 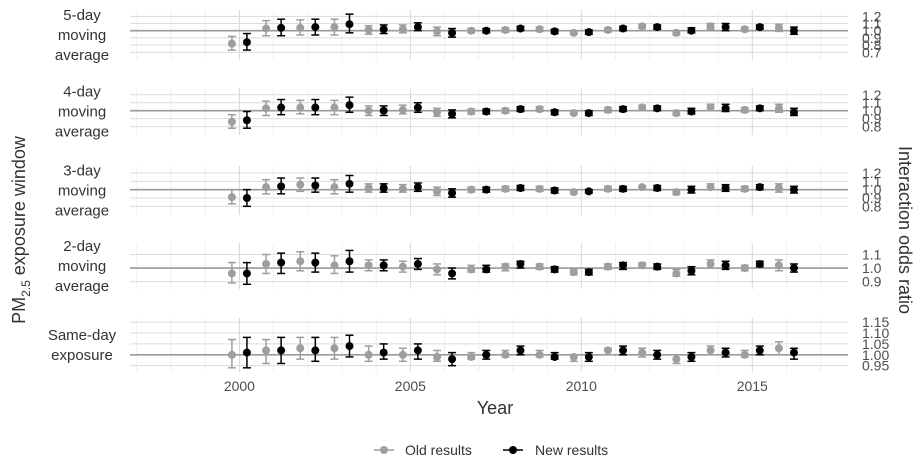 I want to click on x-tick-label: 2010, so click(x=581, y=386).